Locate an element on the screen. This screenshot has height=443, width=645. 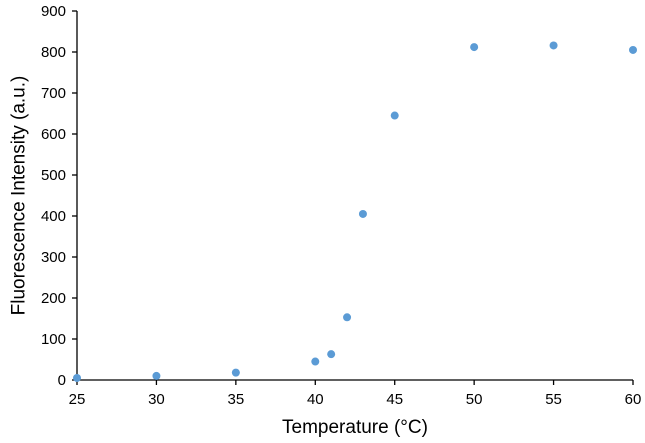
y-axis-title: Fluorescence Intensity (a.u.) is located at coordinates (19, 196).